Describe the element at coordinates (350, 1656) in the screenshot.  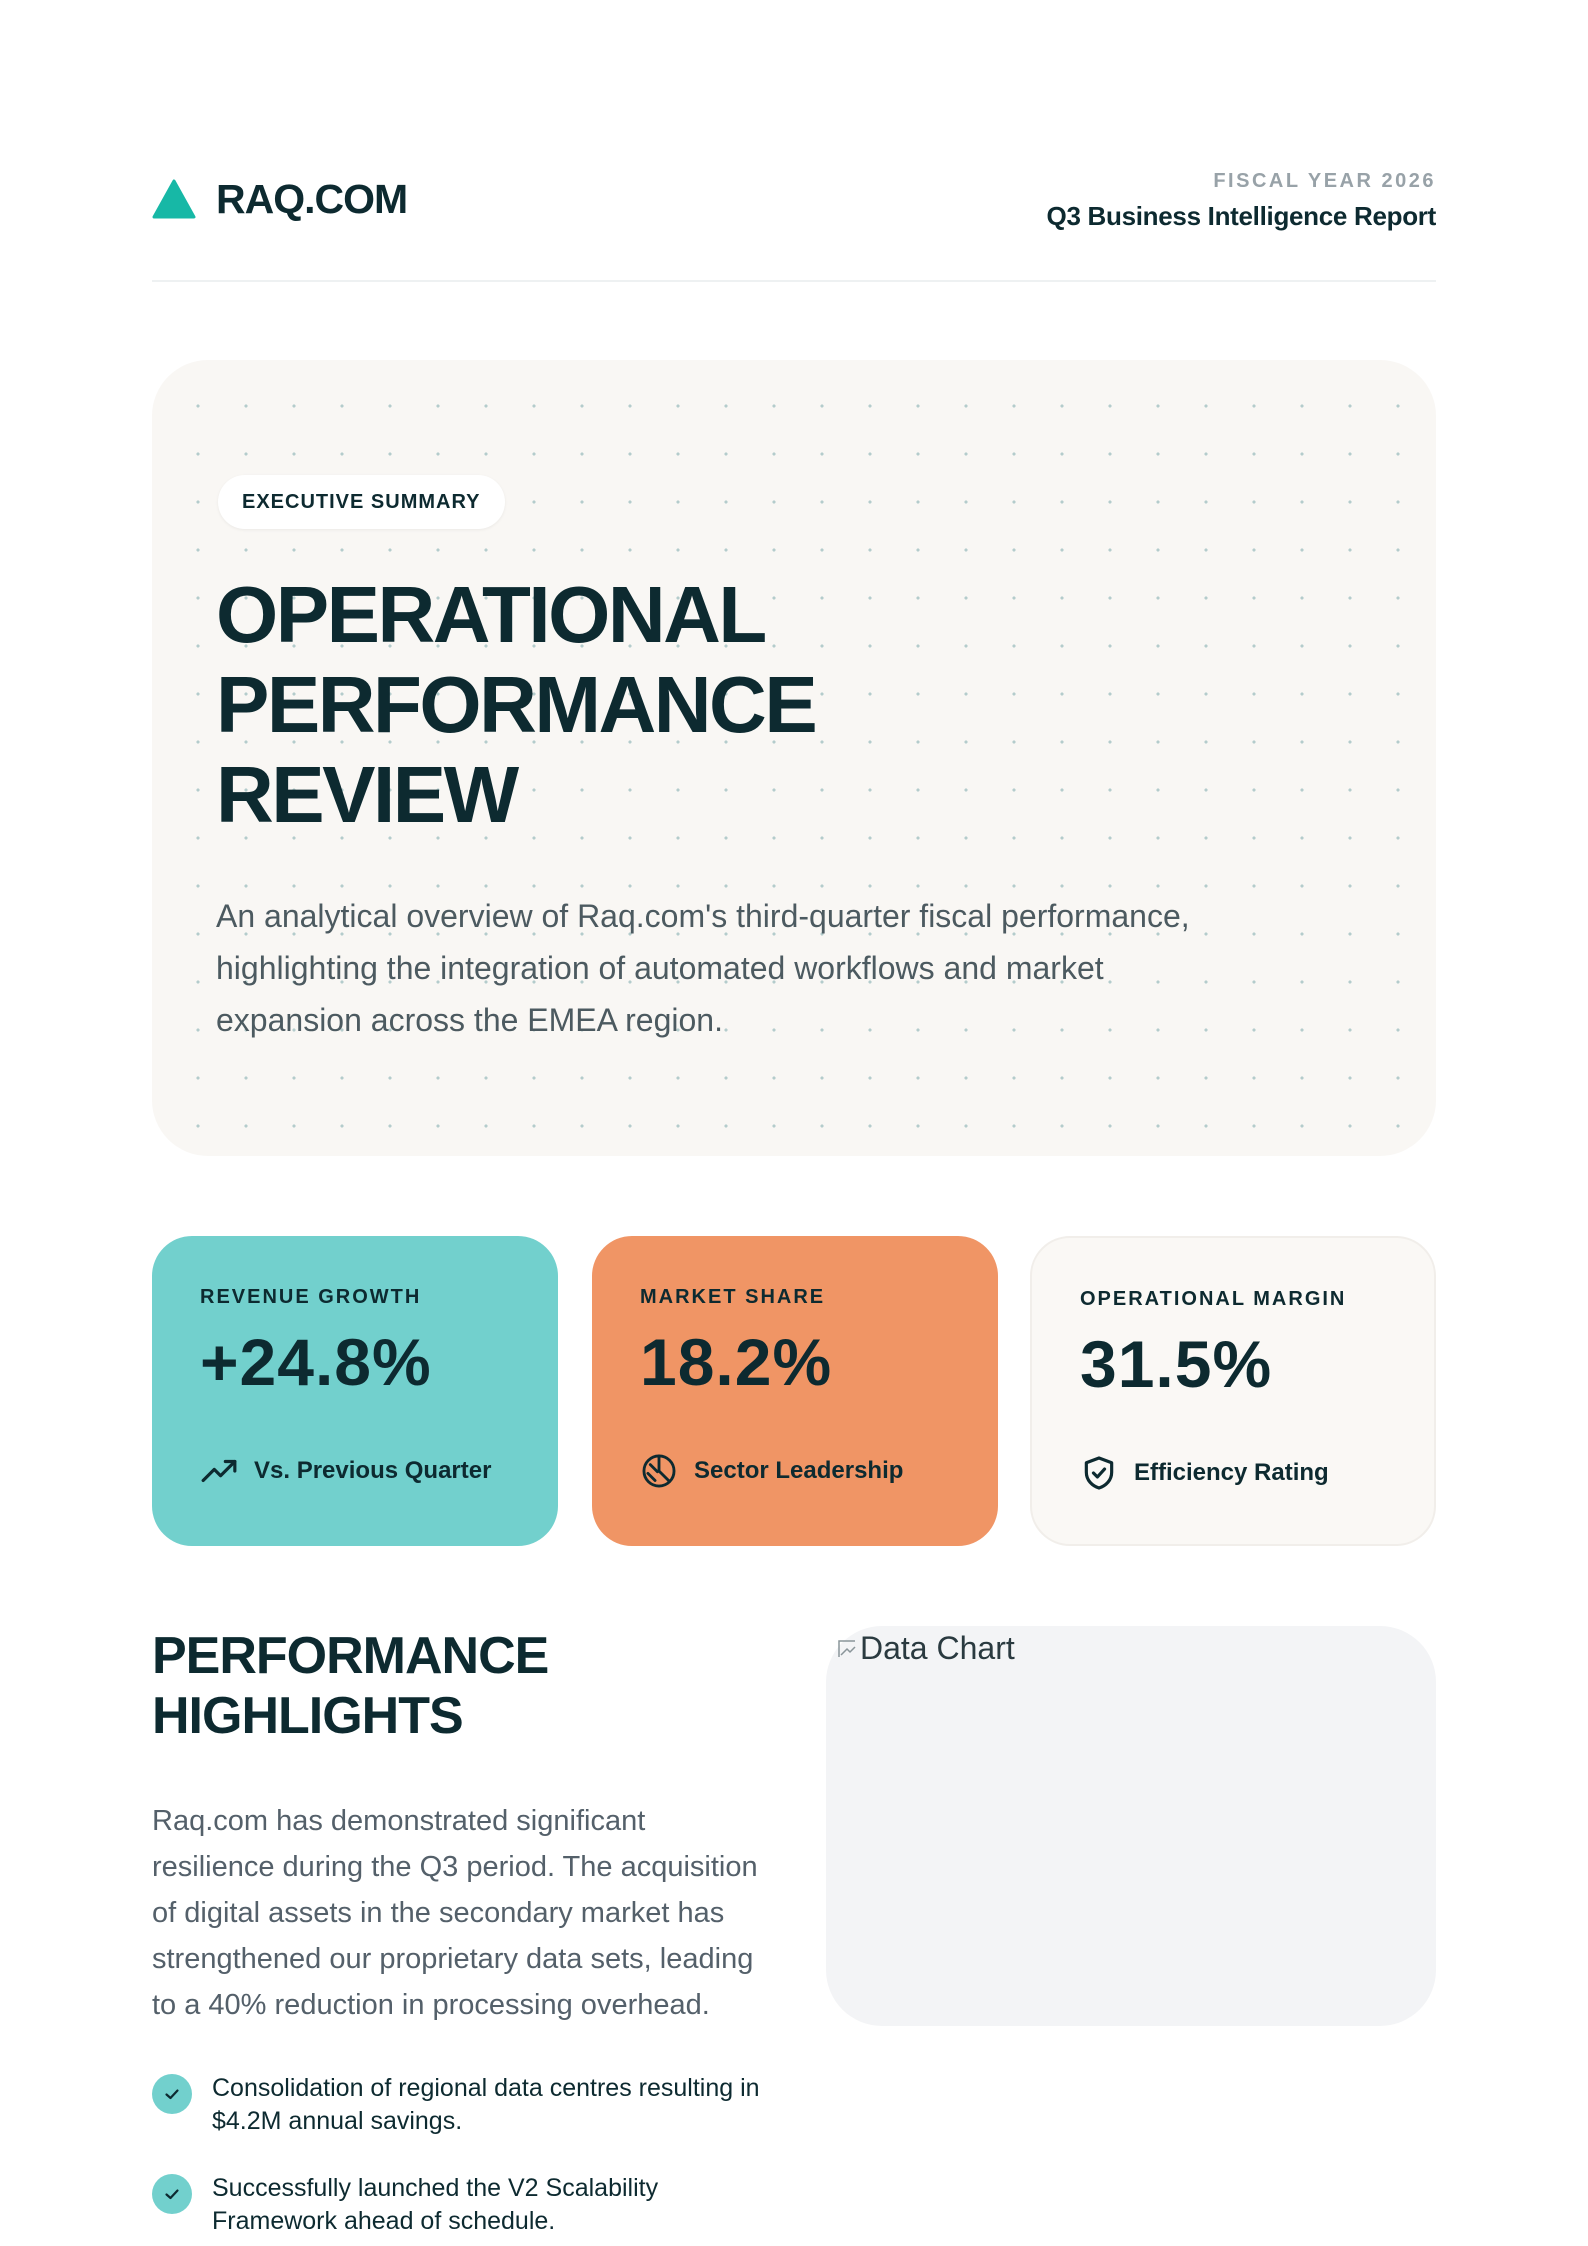
I see `section-title-line: PERFORMANCE` at that location.